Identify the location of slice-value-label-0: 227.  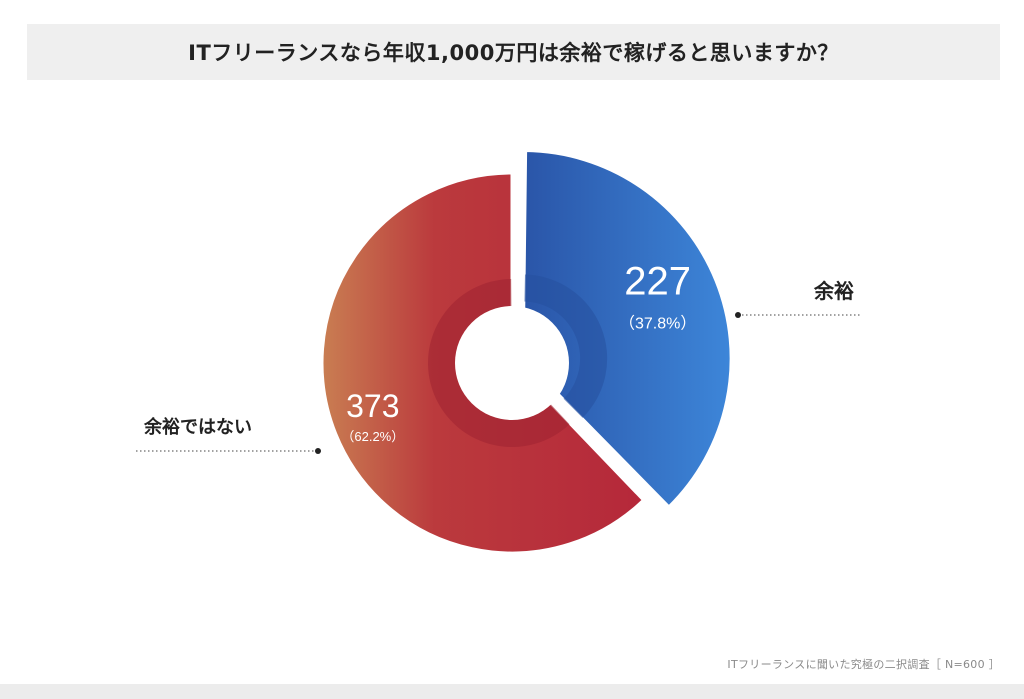
(657, 281).